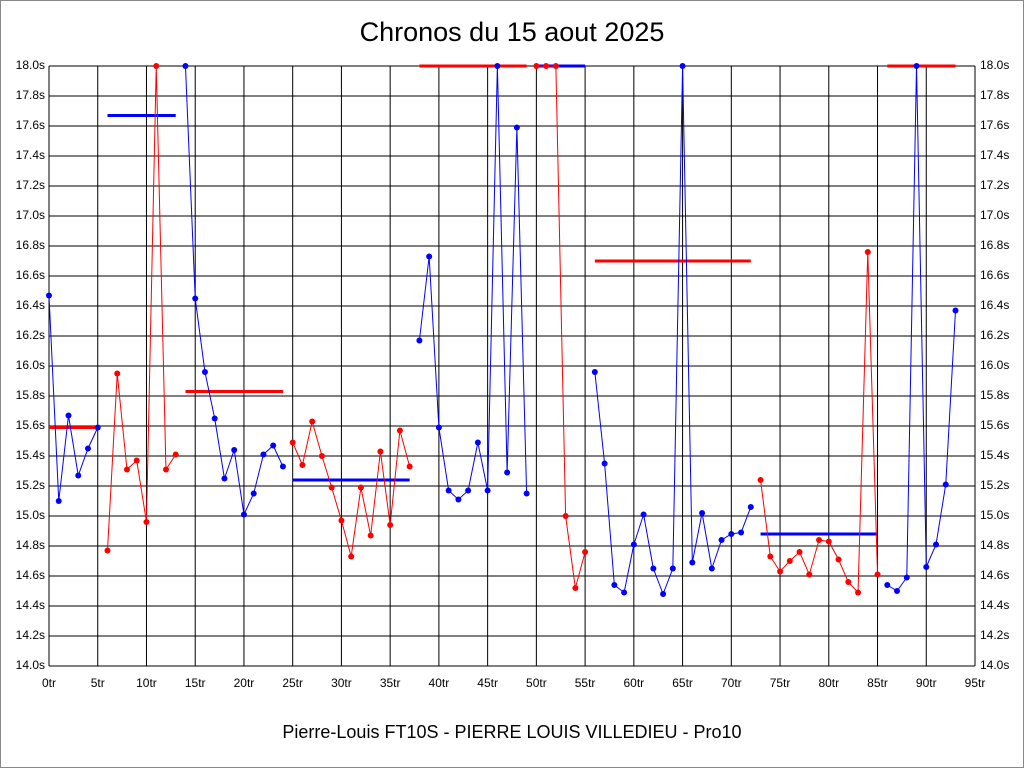 Image resolution: width=1024 pixels, height=768 pixels. What do you see at coordinates (30, 215) in the screenshot?
I see `y-tick-label: 17.0s` at bounding box center [30, 215].